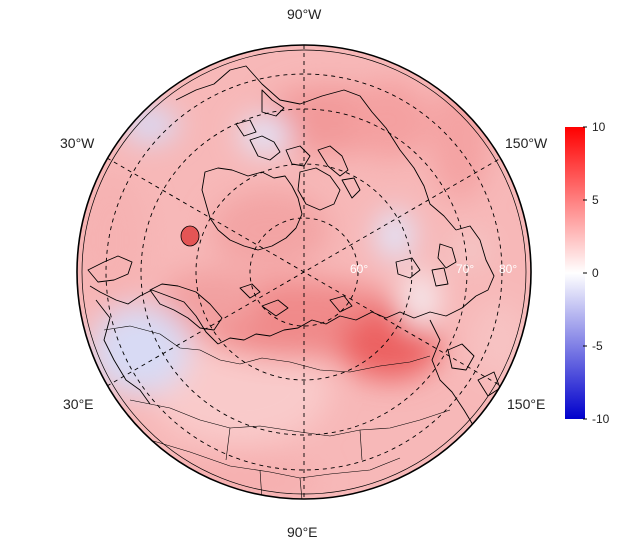 Image resolution: width=625 pixels, height=552 pixels. What do you see at coordinates (601, 419) in the screenshot?
I see `colorbar-tick-label: -10` at bounding box center [601, 419].